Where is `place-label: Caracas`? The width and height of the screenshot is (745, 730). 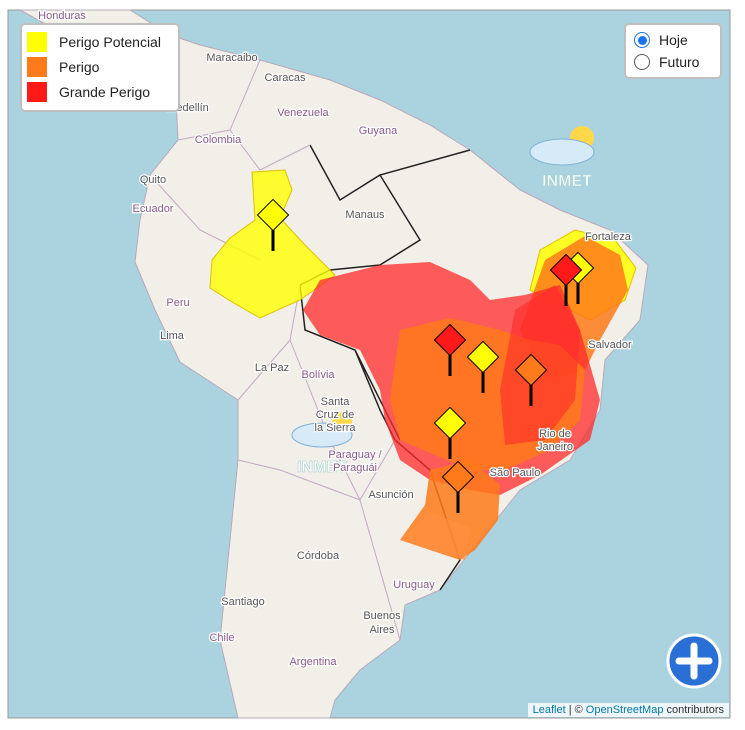 place-label: Caracas is located at coordinates (285, 78).